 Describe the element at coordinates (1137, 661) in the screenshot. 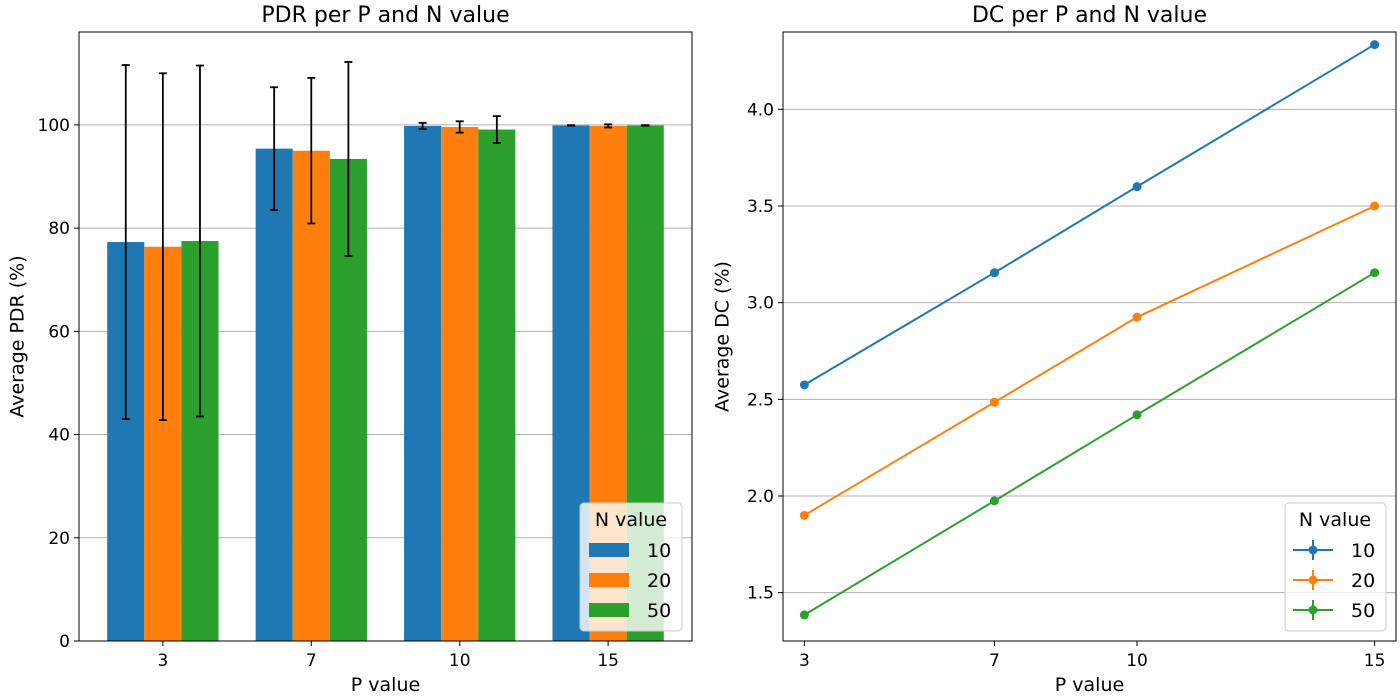

I see `dc-x-tick-label: 10` at that location.